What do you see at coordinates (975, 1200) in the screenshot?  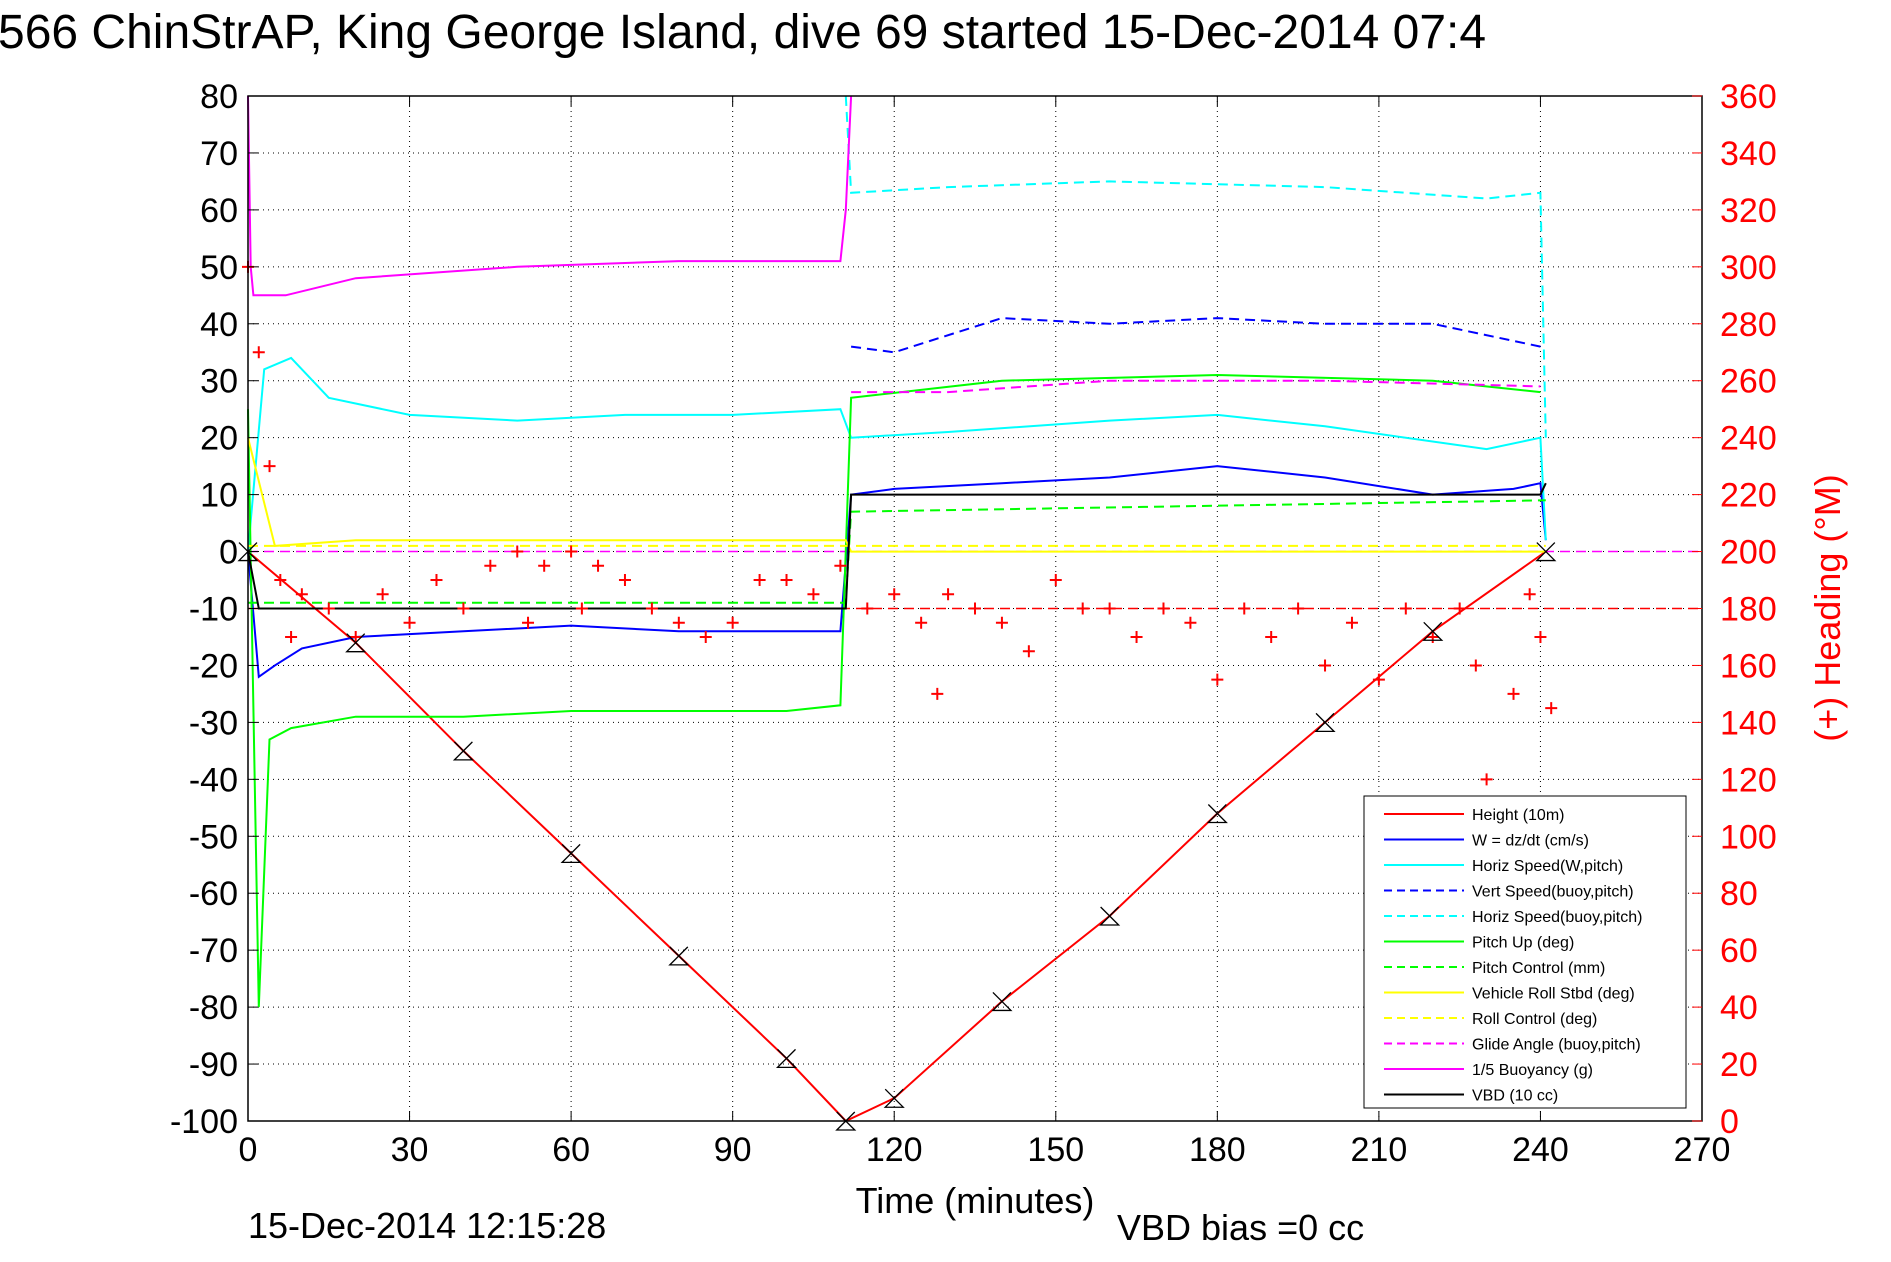 I see `x-axis-label: Time (minutes)` at bounding box center [975, 1200].